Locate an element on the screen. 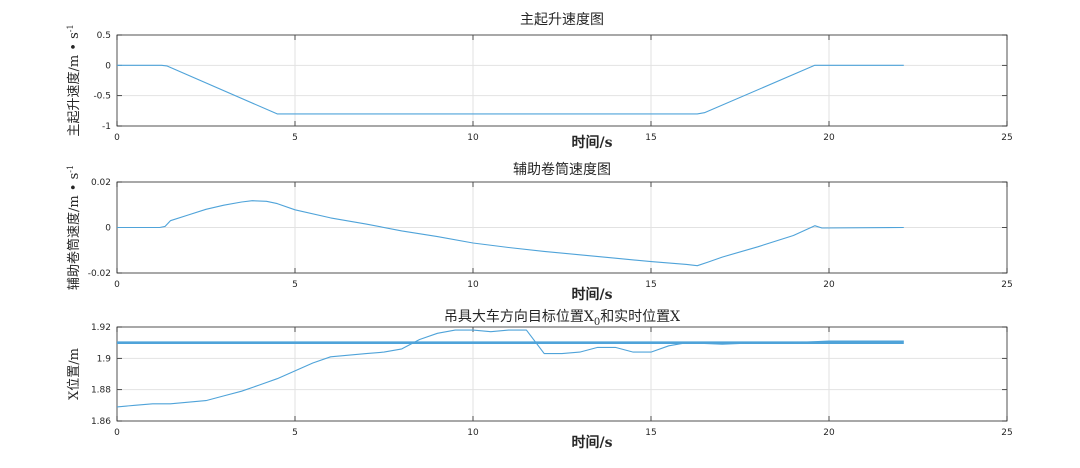  y-tick-label: -1 is located at coordinates (106, 127).